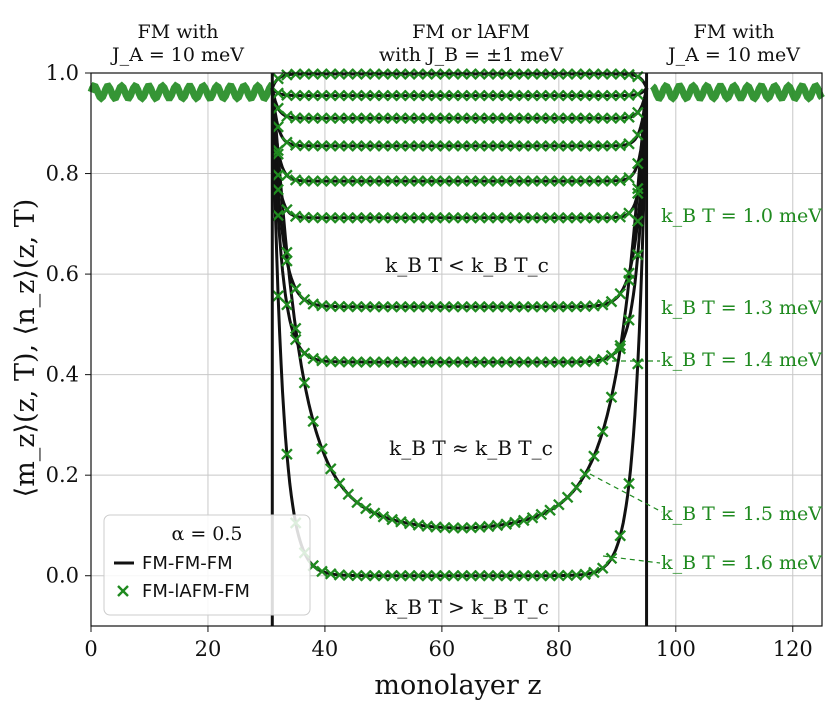 This screenshot has height=712, width=830. I want to click on temp-label-1-5: k_B T = 1.5 meV, so click(741, 514).